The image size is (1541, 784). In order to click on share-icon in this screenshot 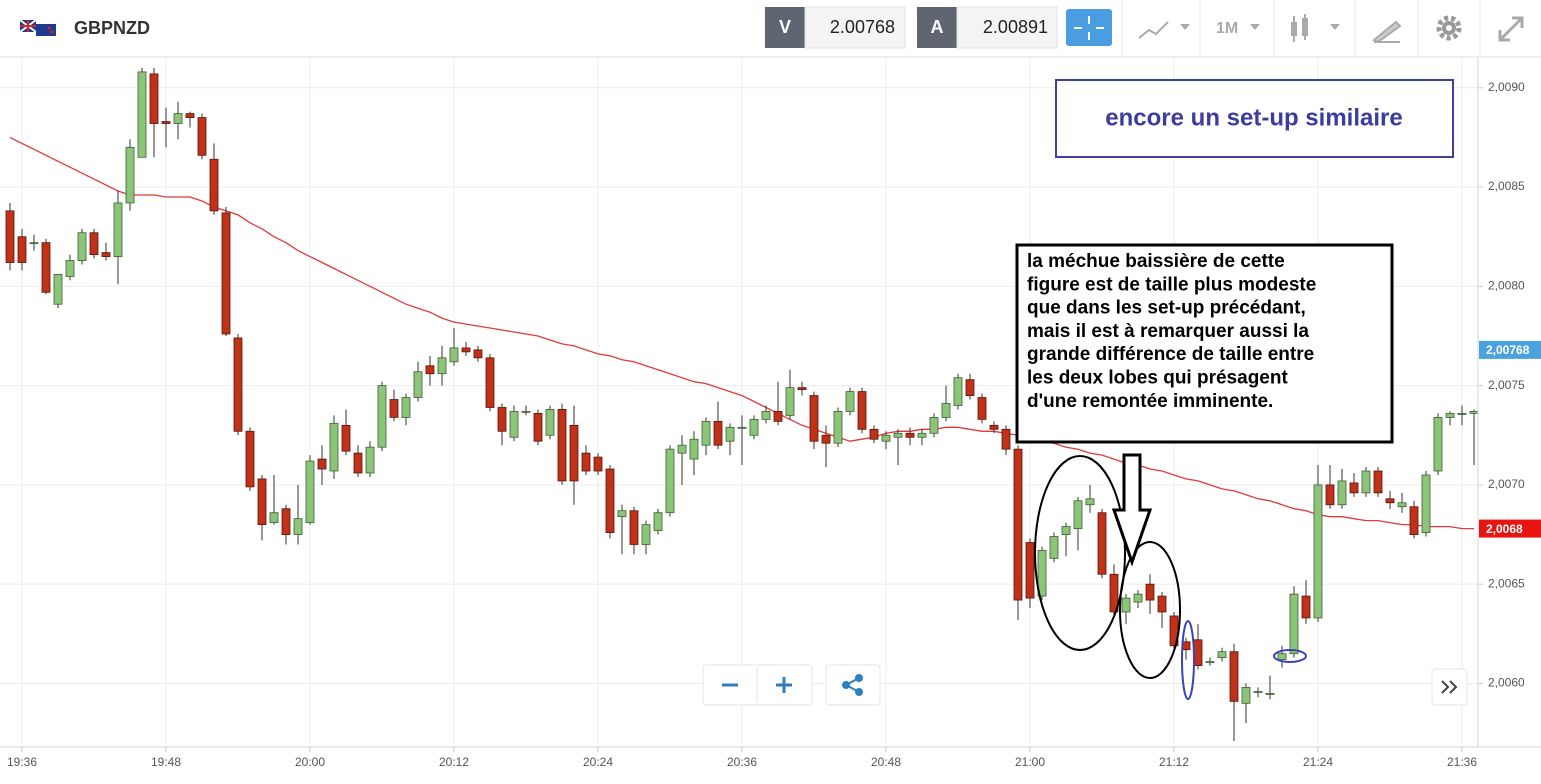, I will do `click(852, 685)`.